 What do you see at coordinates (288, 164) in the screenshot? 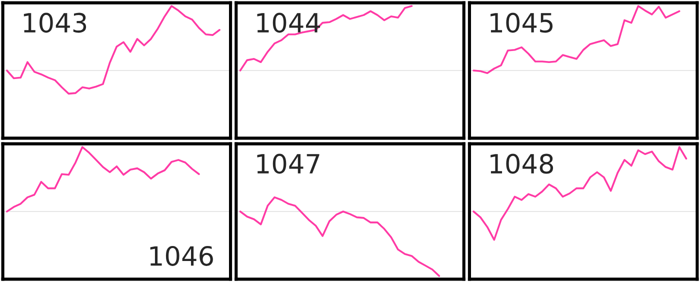
I see `chart-title: 1047` at bounding box center [288, 164].